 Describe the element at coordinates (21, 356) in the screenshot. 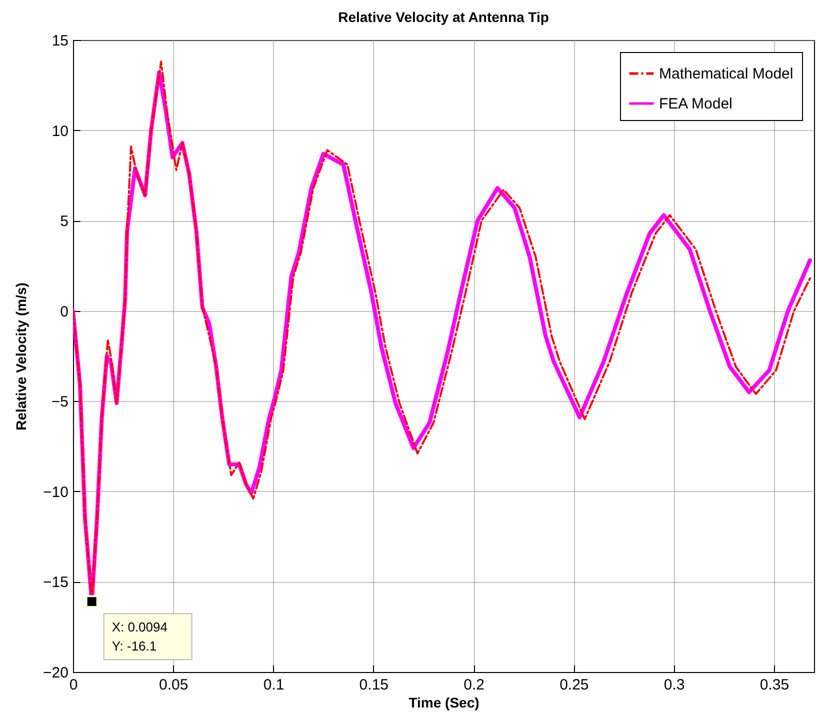

I see `y-axis-title: Relative Velocity (m/s)` at that location.